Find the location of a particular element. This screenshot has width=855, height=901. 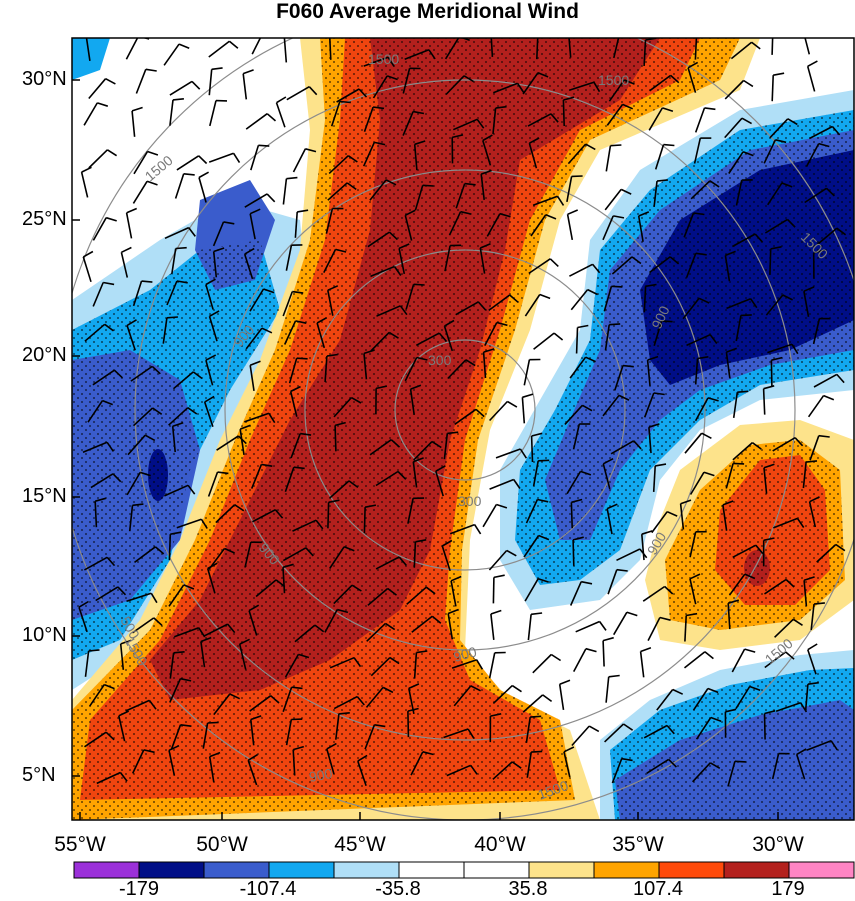

lon-label: 45°W is located at coordinates (360, 845).